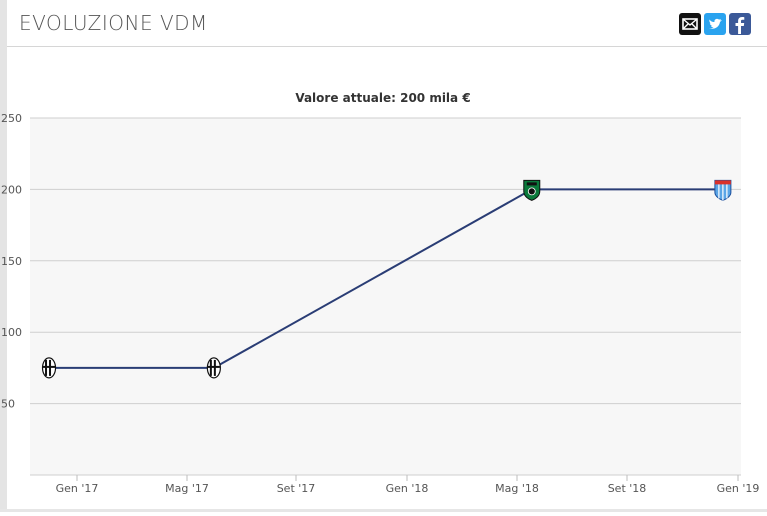  Describe the element at coordinates (723, 190) in the screenshot. I see `pec-zwolle-crest-icon` at that location.